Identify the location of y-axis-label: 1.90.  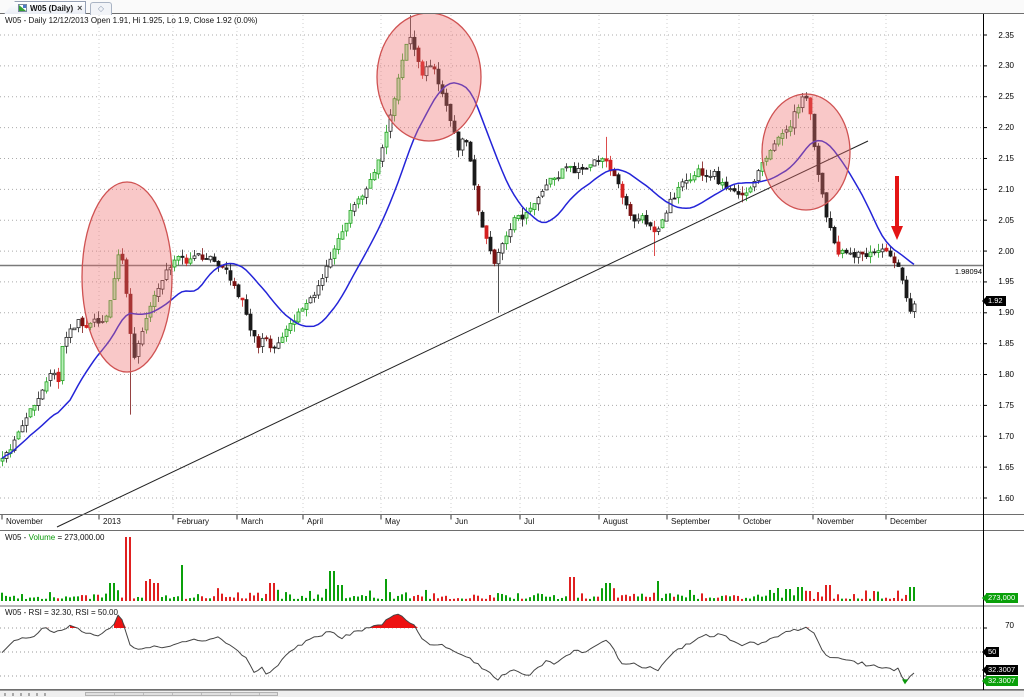
(1006, 313).